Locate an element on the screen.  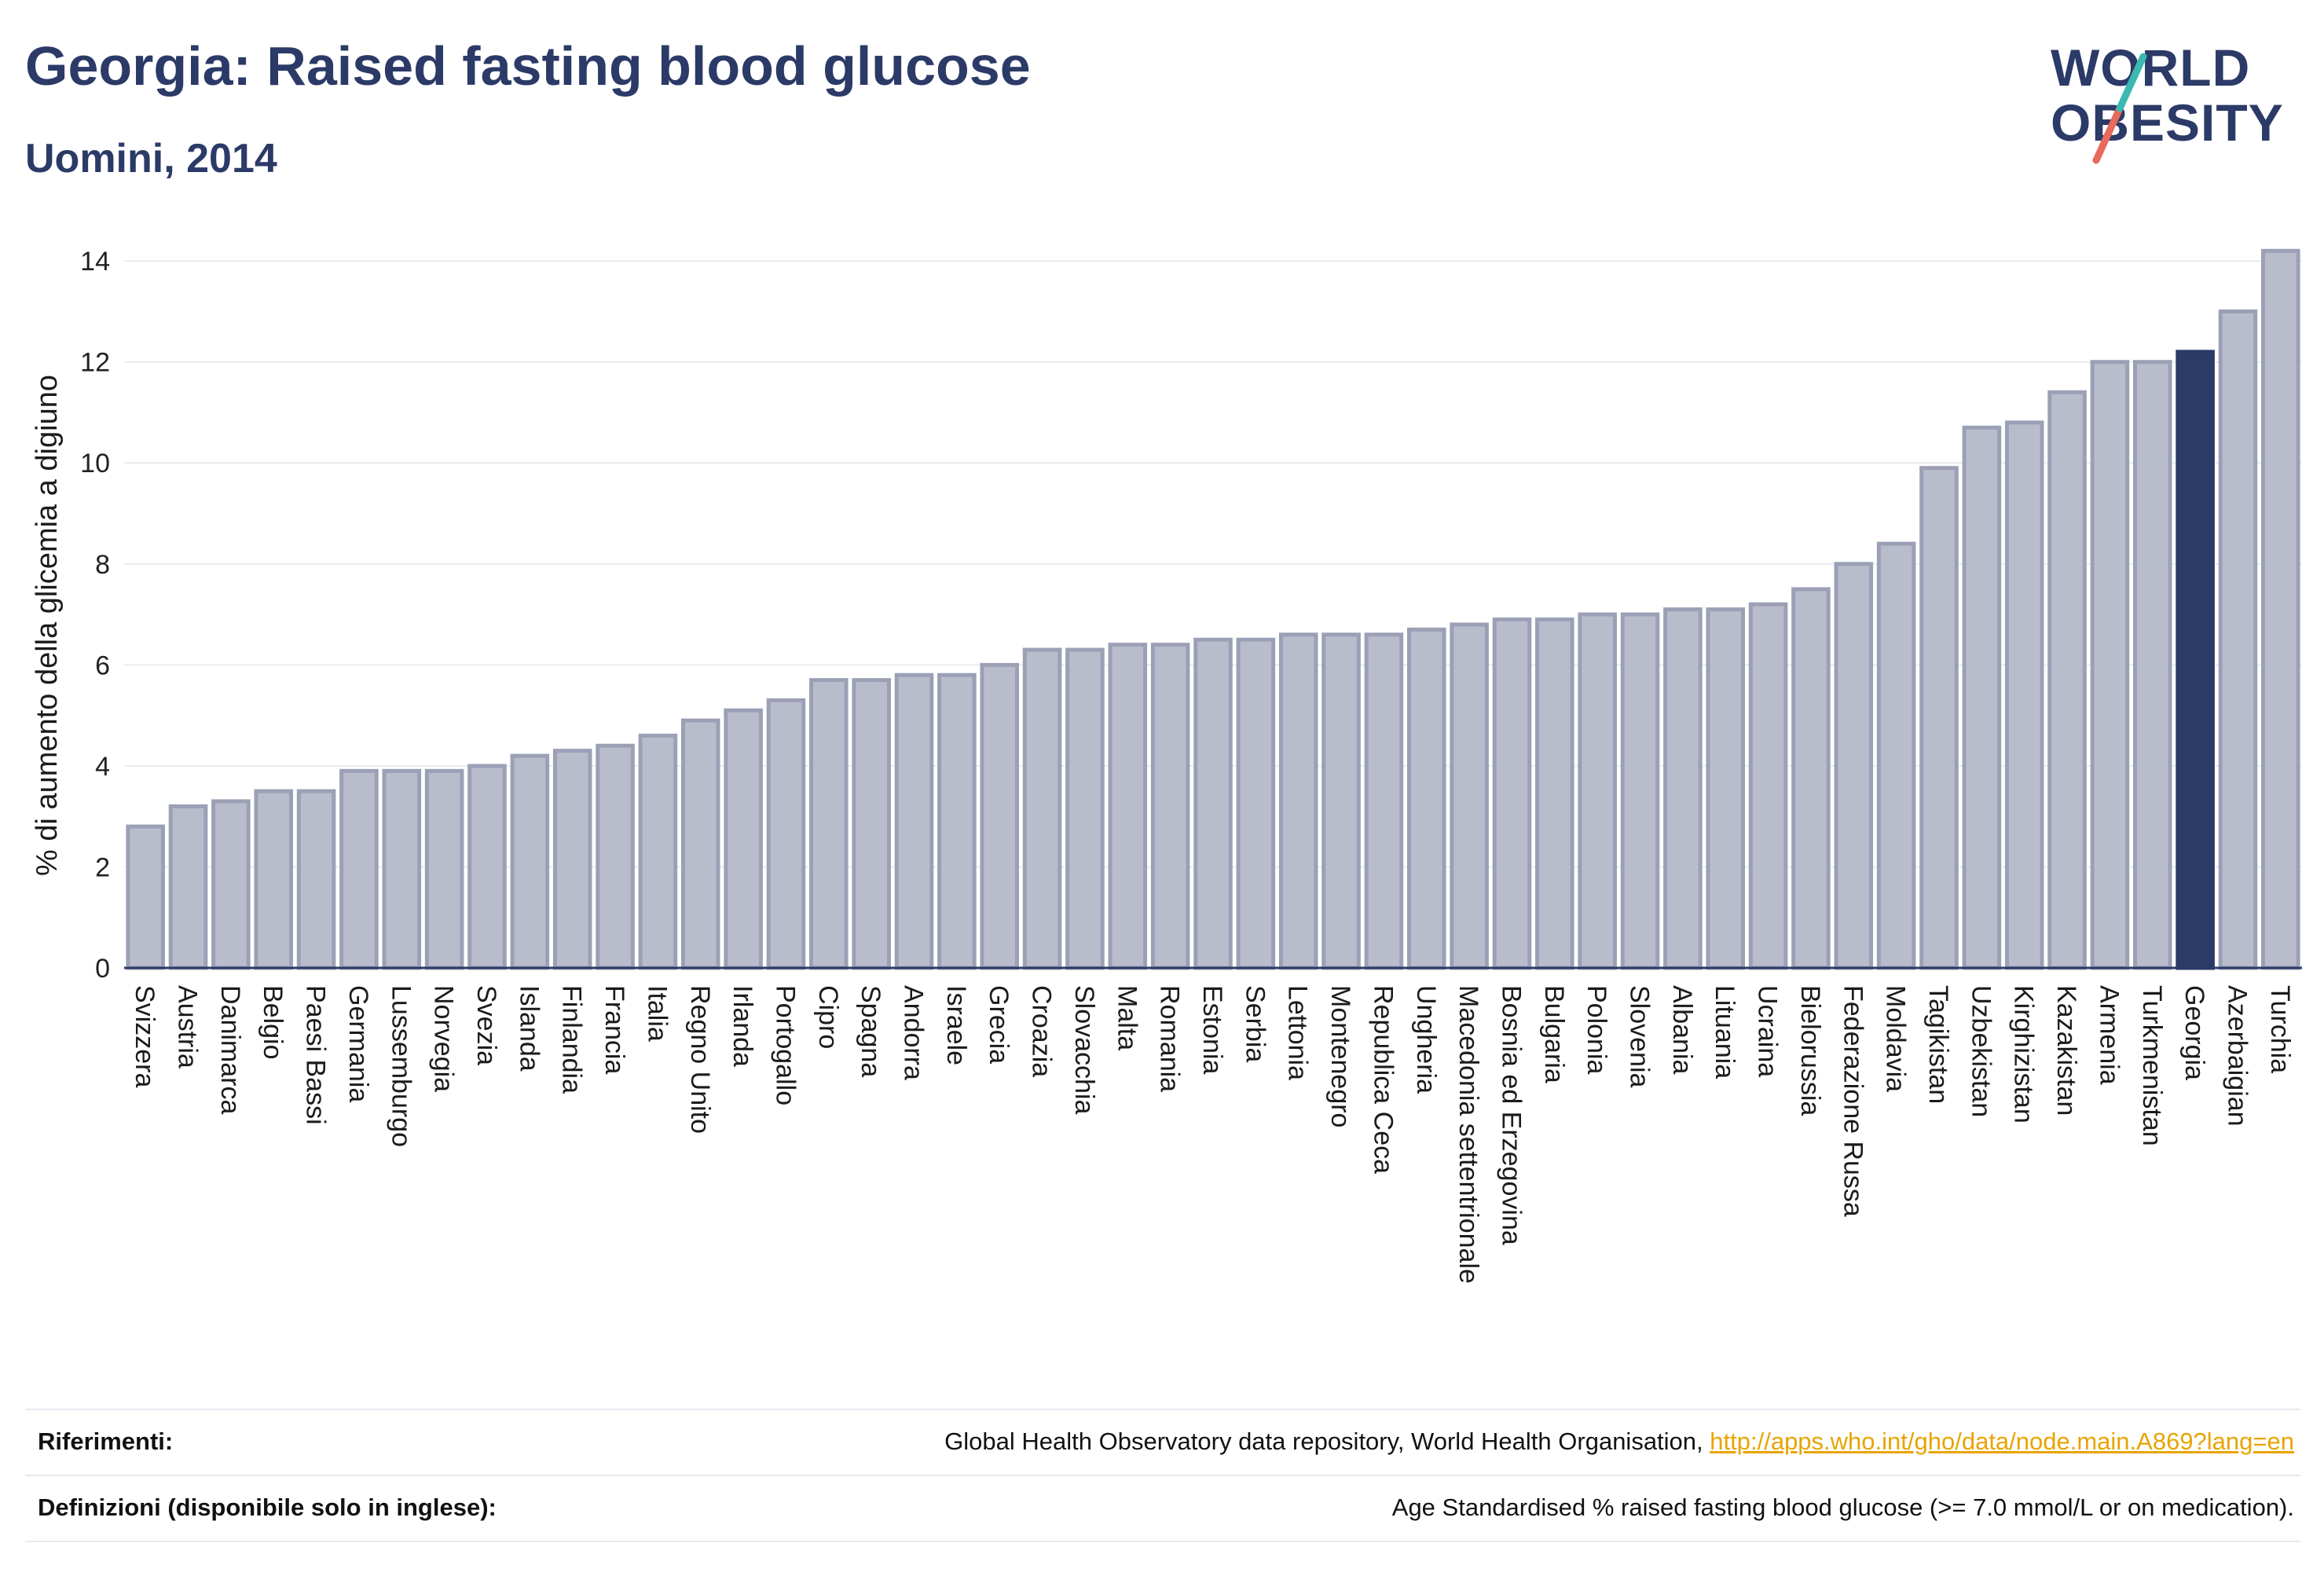
bar-belgio is located at coordinates (274, 879).